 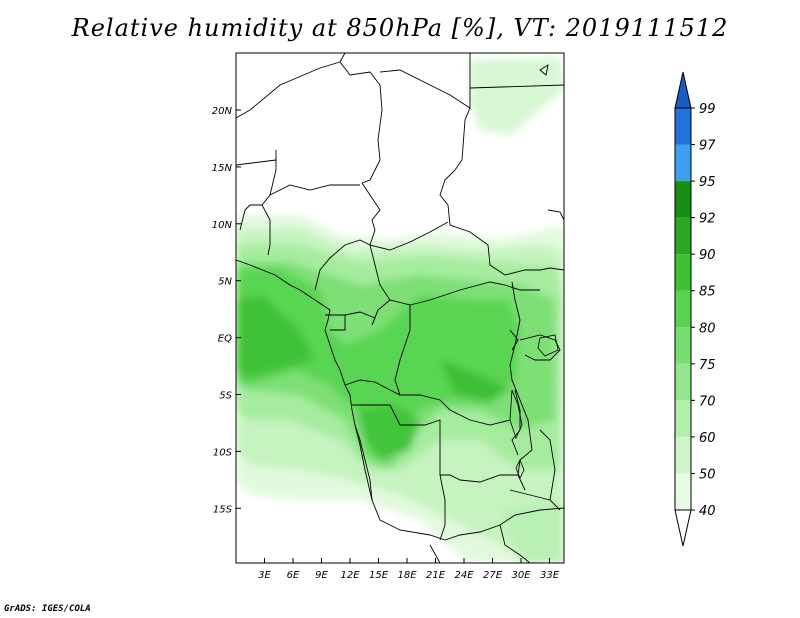 What do you see at coordinates (707, 511) in the screenshot?
I see `colorbar-label: 40` at bounding box center [707, 511].